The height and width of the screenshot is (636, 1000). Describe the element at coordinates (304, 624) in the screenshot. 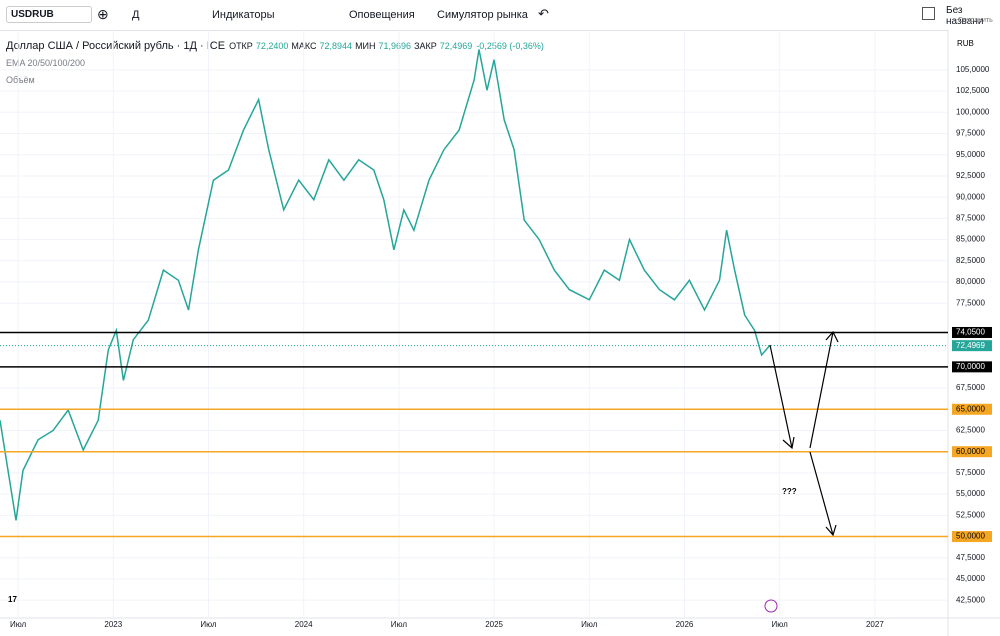

I see `x-tick-label: 2024` at that location.